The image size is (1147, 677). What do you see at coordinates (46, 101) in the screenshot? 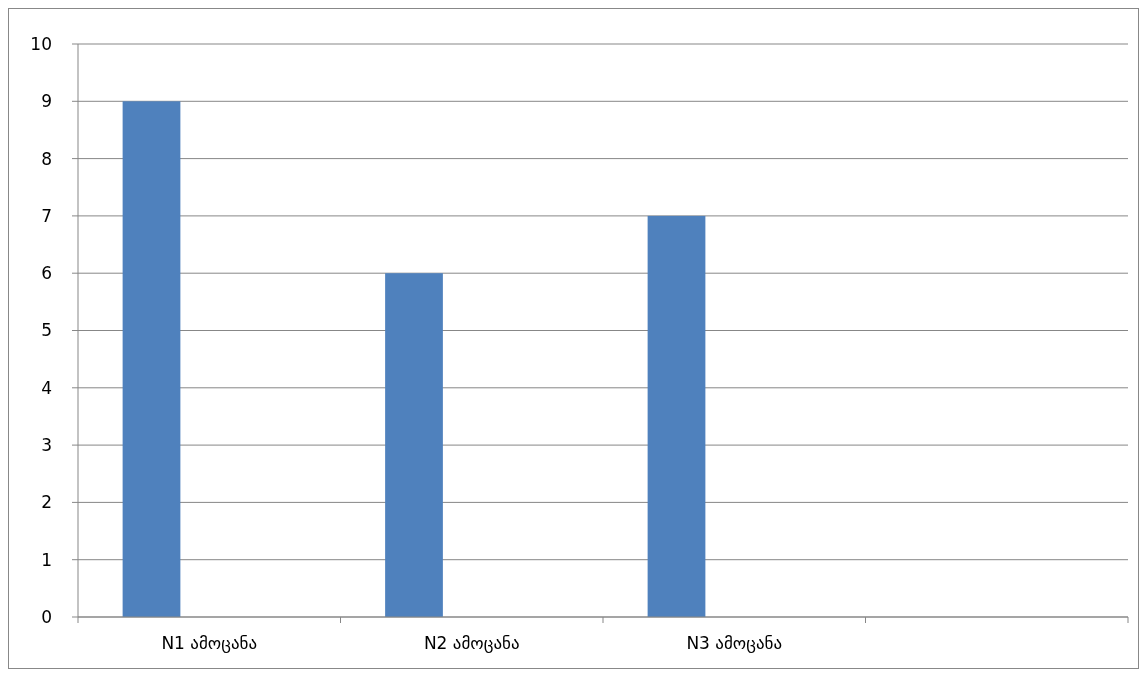
I see `y-tick-label: 9` at bounding box center [46, 101].